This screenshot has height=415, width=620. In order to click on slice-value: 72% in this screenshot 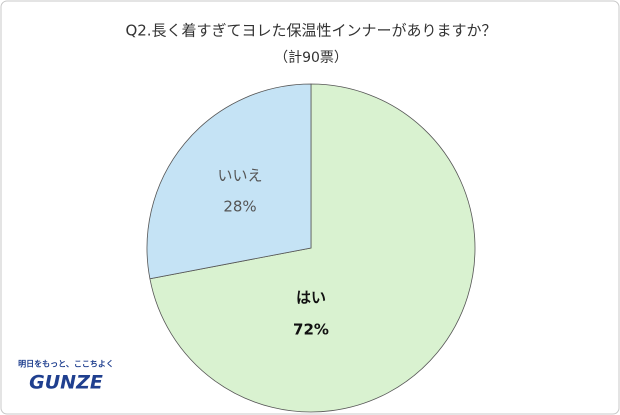, I will do `click(311, 330)`.